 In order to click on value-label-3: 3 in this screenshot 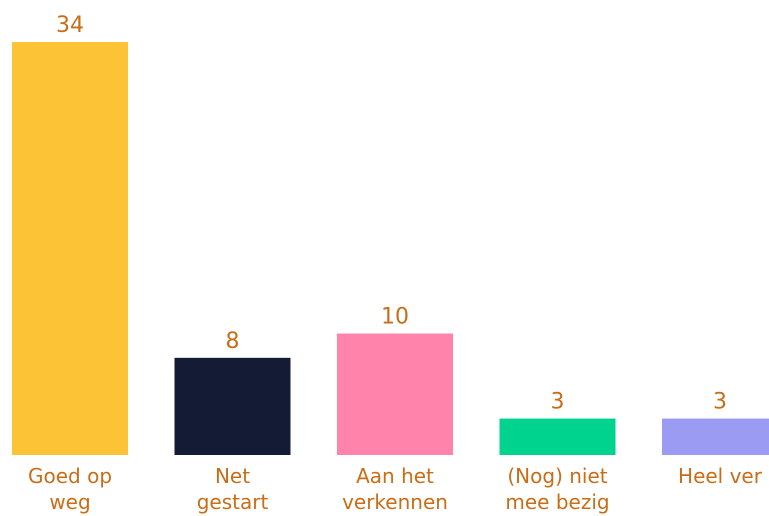, I will do `click(558, 402)`.